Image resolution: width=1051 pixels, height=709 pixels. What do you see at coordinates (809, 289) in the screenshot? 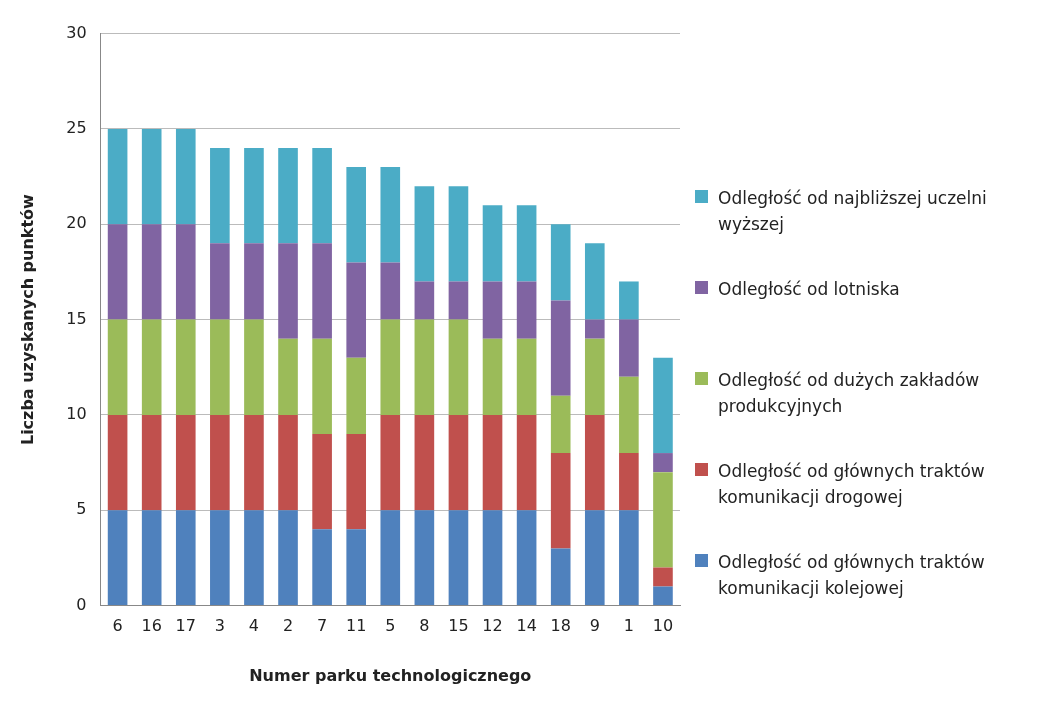
I see `legend-label: Odległość od lotniska` at bounding box center [809, 289].